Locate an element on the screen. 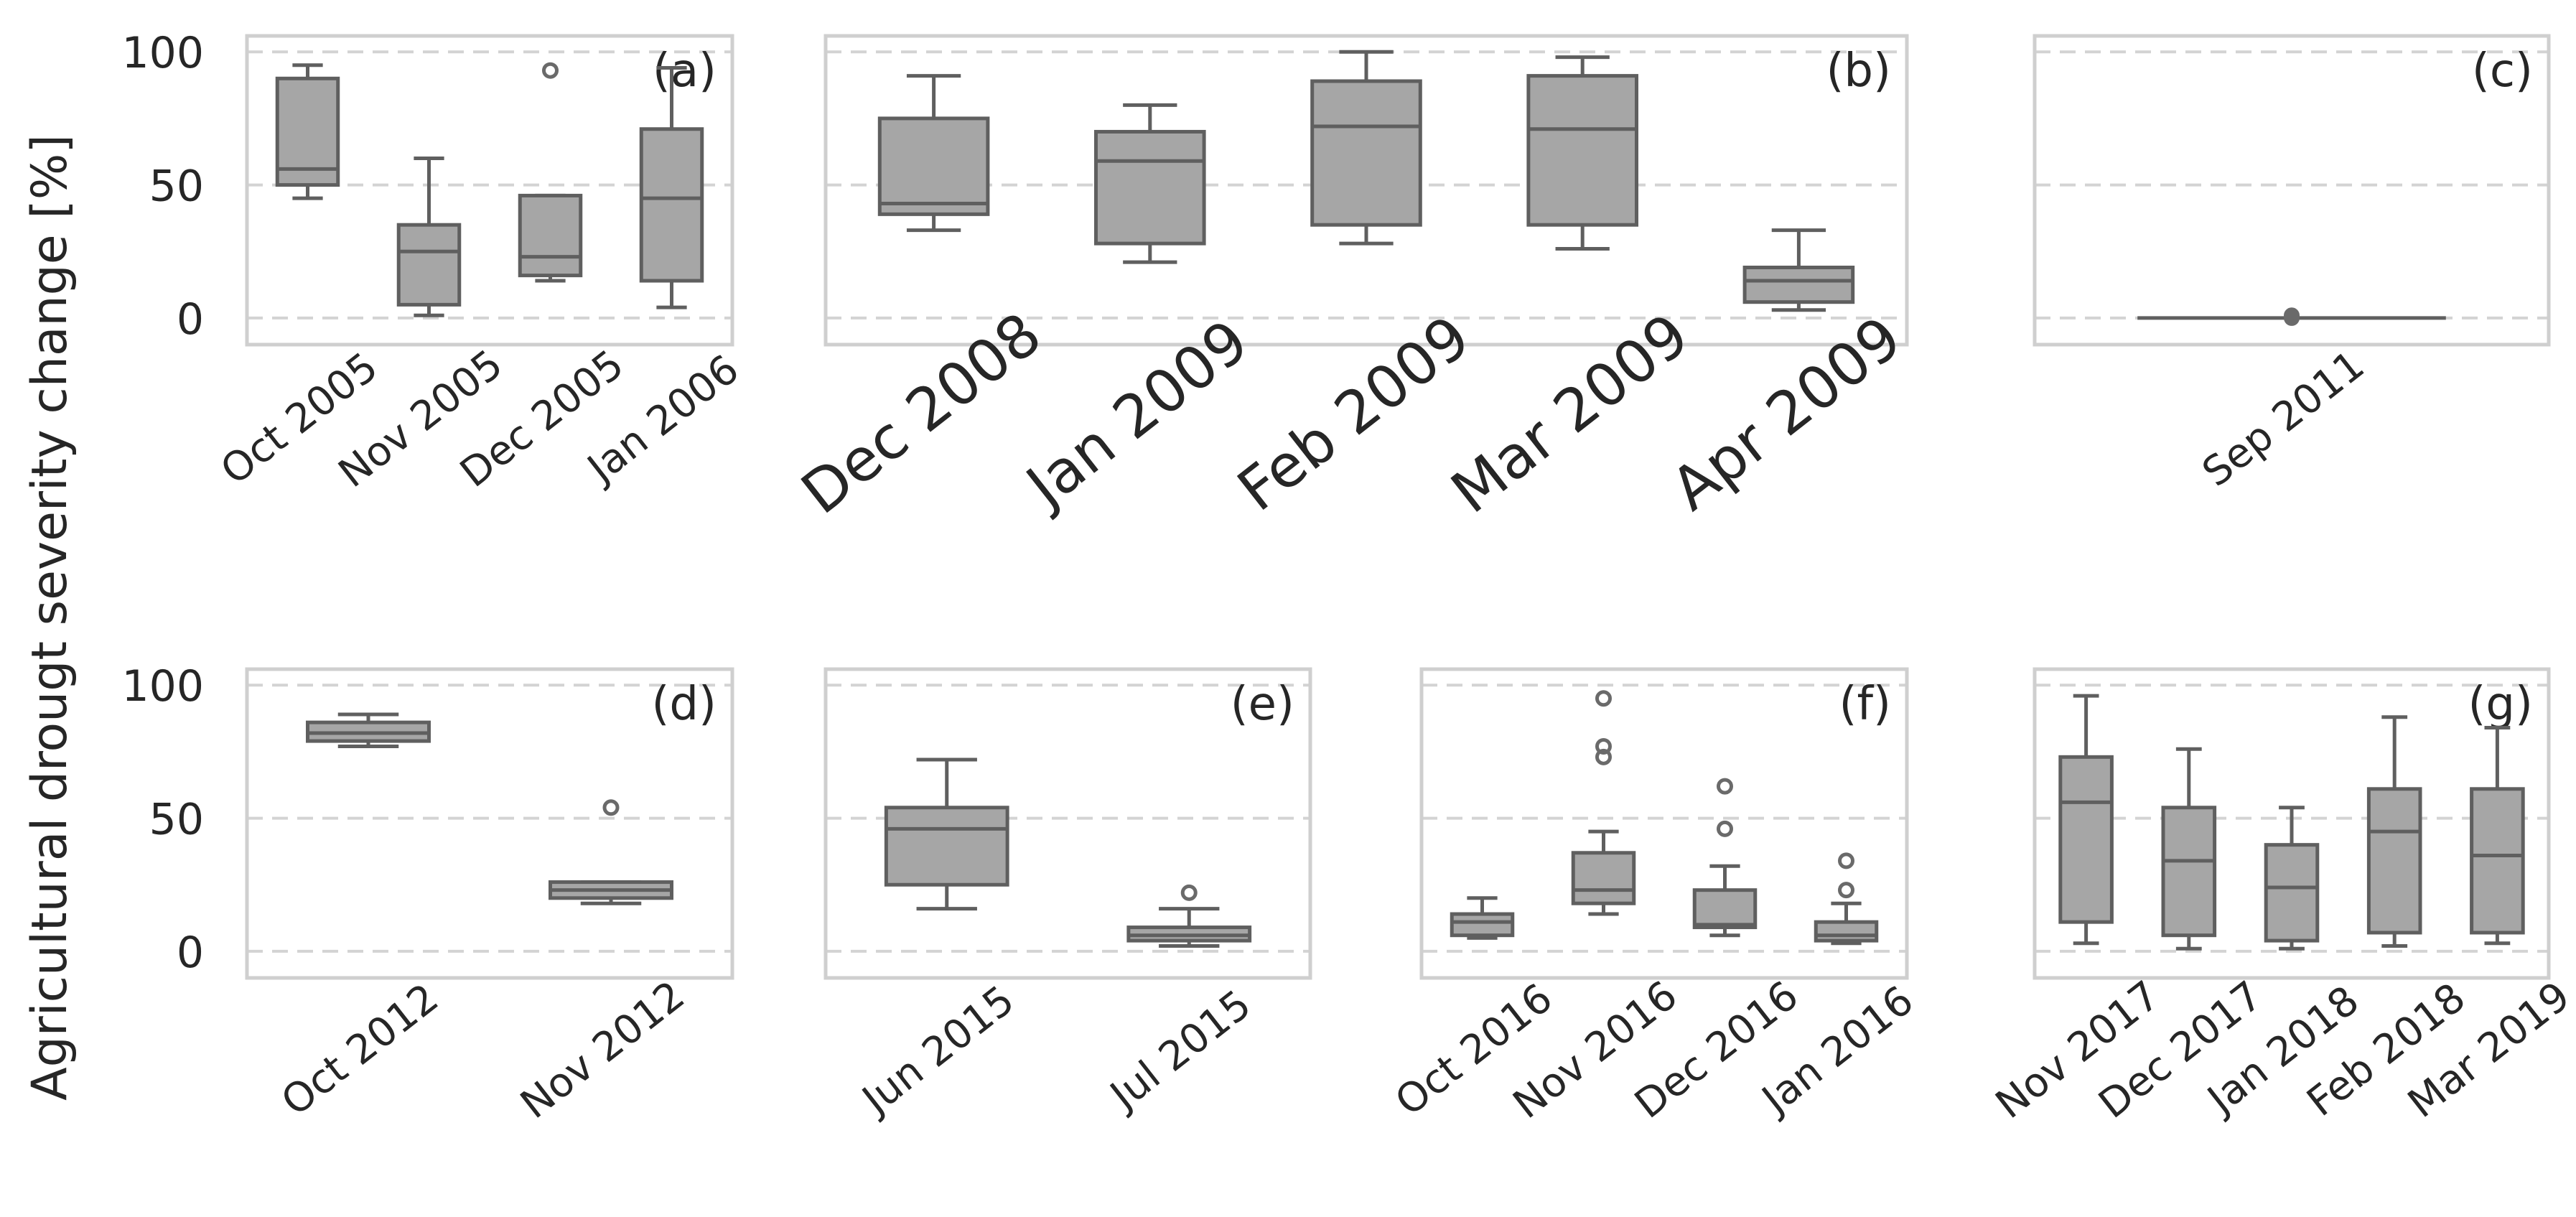 Image resolution: width=2576 pixels, height=1217 pixels. panel-label: (f) is located at coordinates (1865, 704).